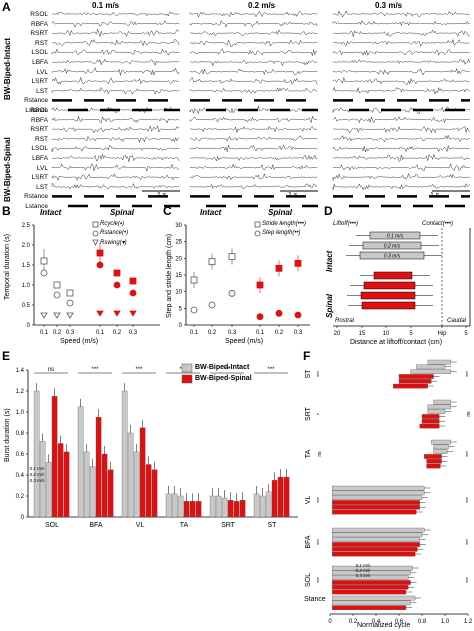 The height and width of the screenshot is (631, 474). What do you see at coordinates (41, 139) in the screenshot?
I see `channel-spinal-rst: RST` at bounding box center [41, 139].